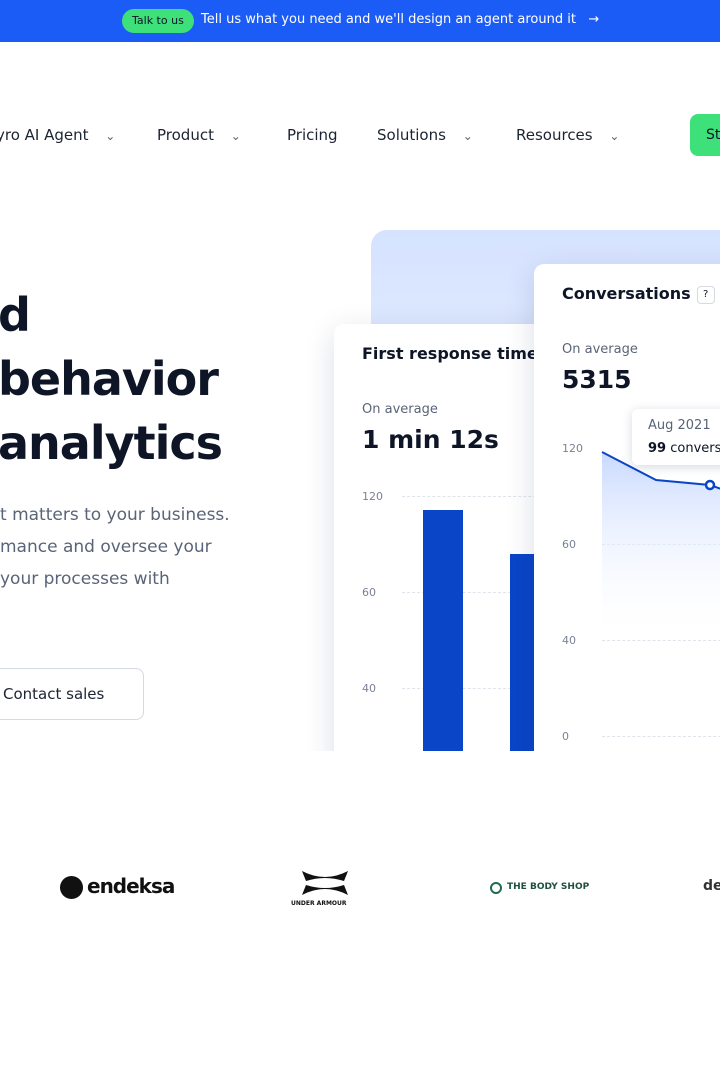 The width and height of the screenshot is (720, 1080). I want to click on metric-value: 5315, so click(597, 379).